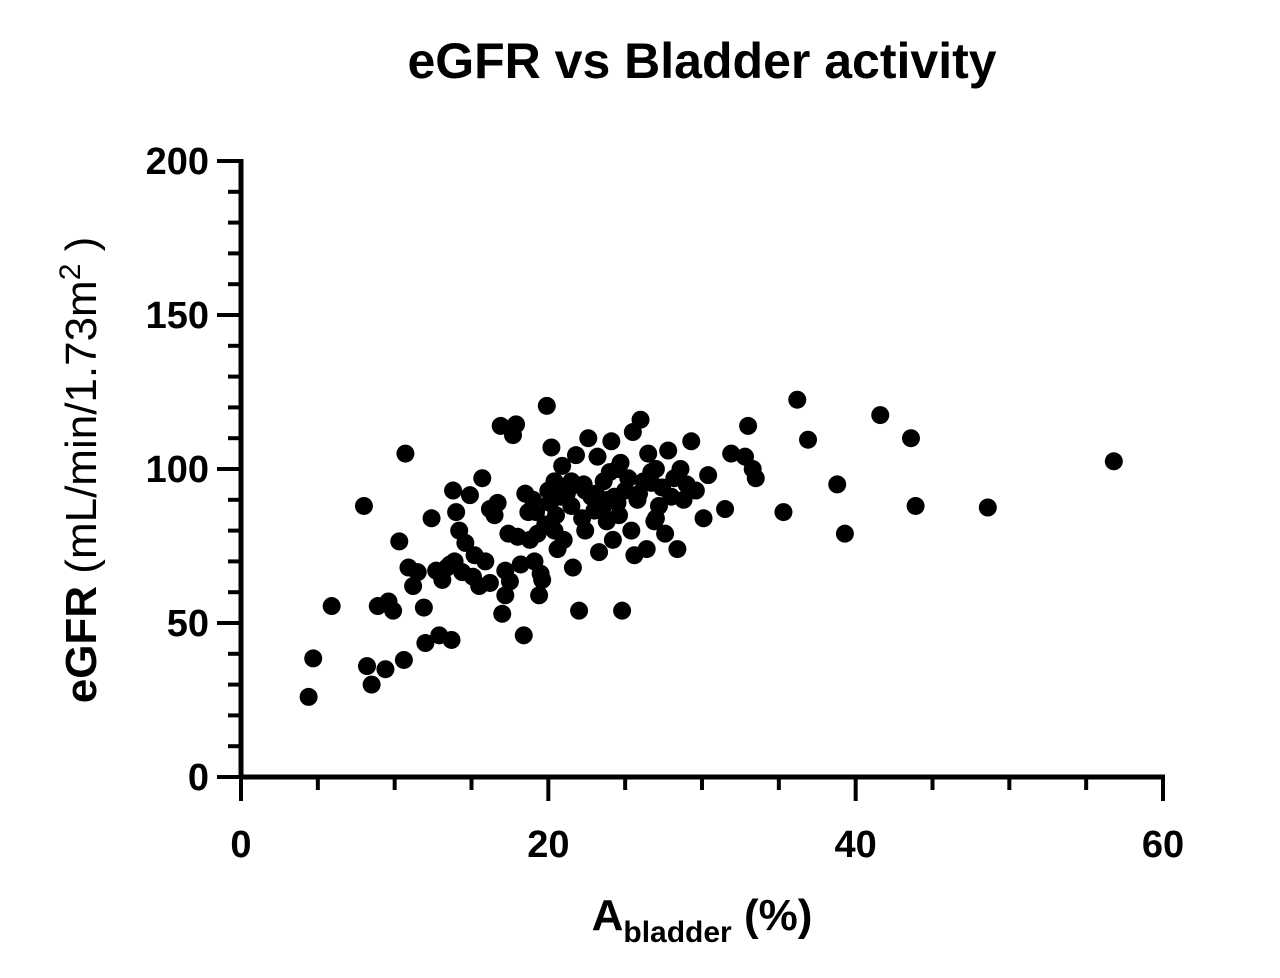 This screenshot has width=1280, height=978. Describe the element at coordinates (177, 470) in the screenshot. I see `y-tick-label: 100` at that location.